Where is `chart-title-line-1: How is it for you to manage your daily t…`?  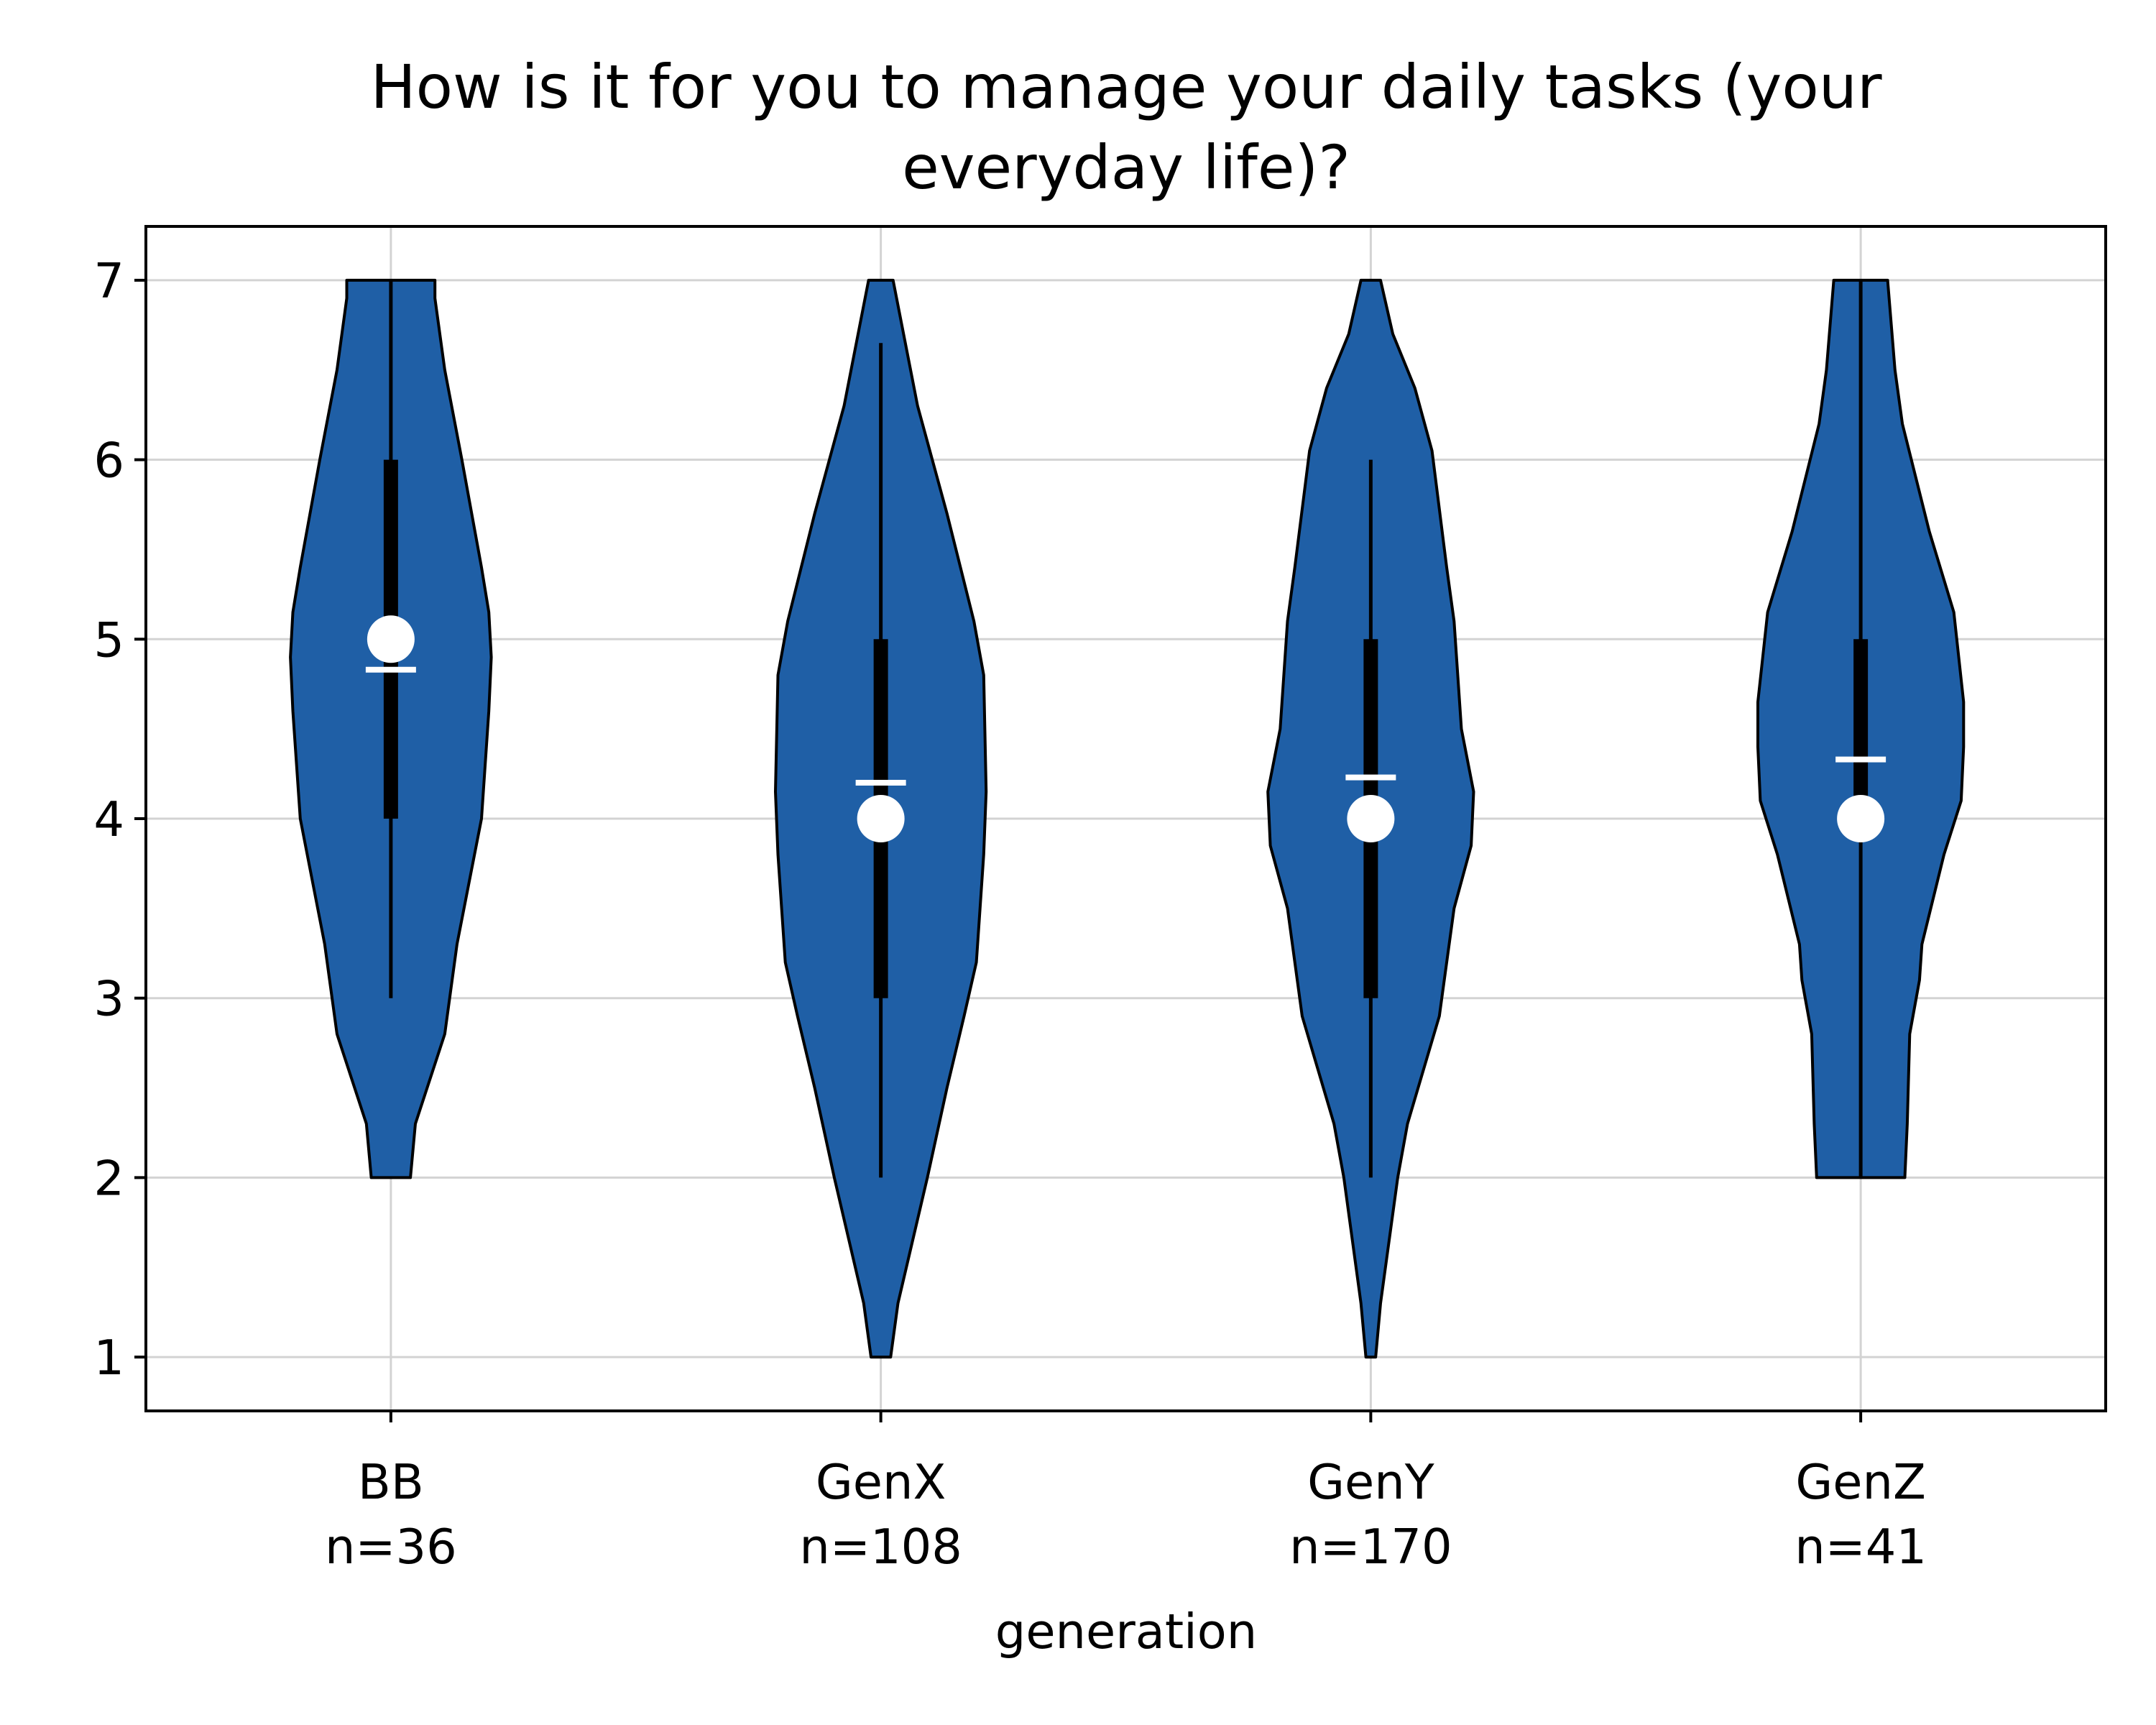
chart-title-line-1: How is it for you to manage your daily t… is located at coordinates (1126, 87).